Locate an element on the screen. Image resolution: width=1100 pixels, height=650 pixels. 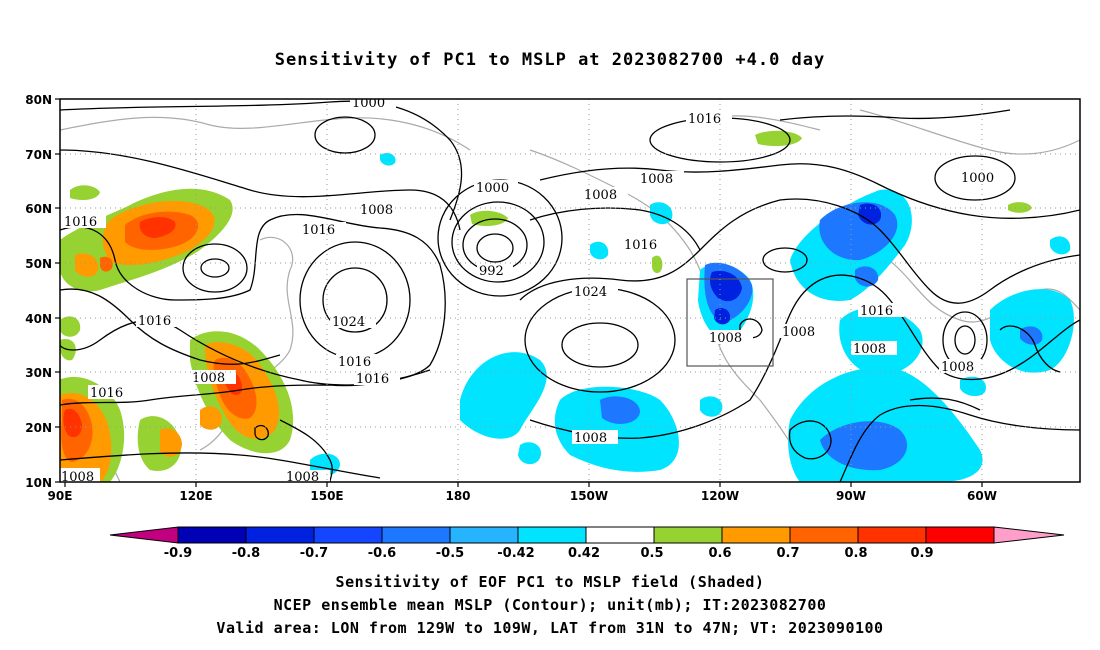
lat-label: 70N is located at coordinates (38, 155).